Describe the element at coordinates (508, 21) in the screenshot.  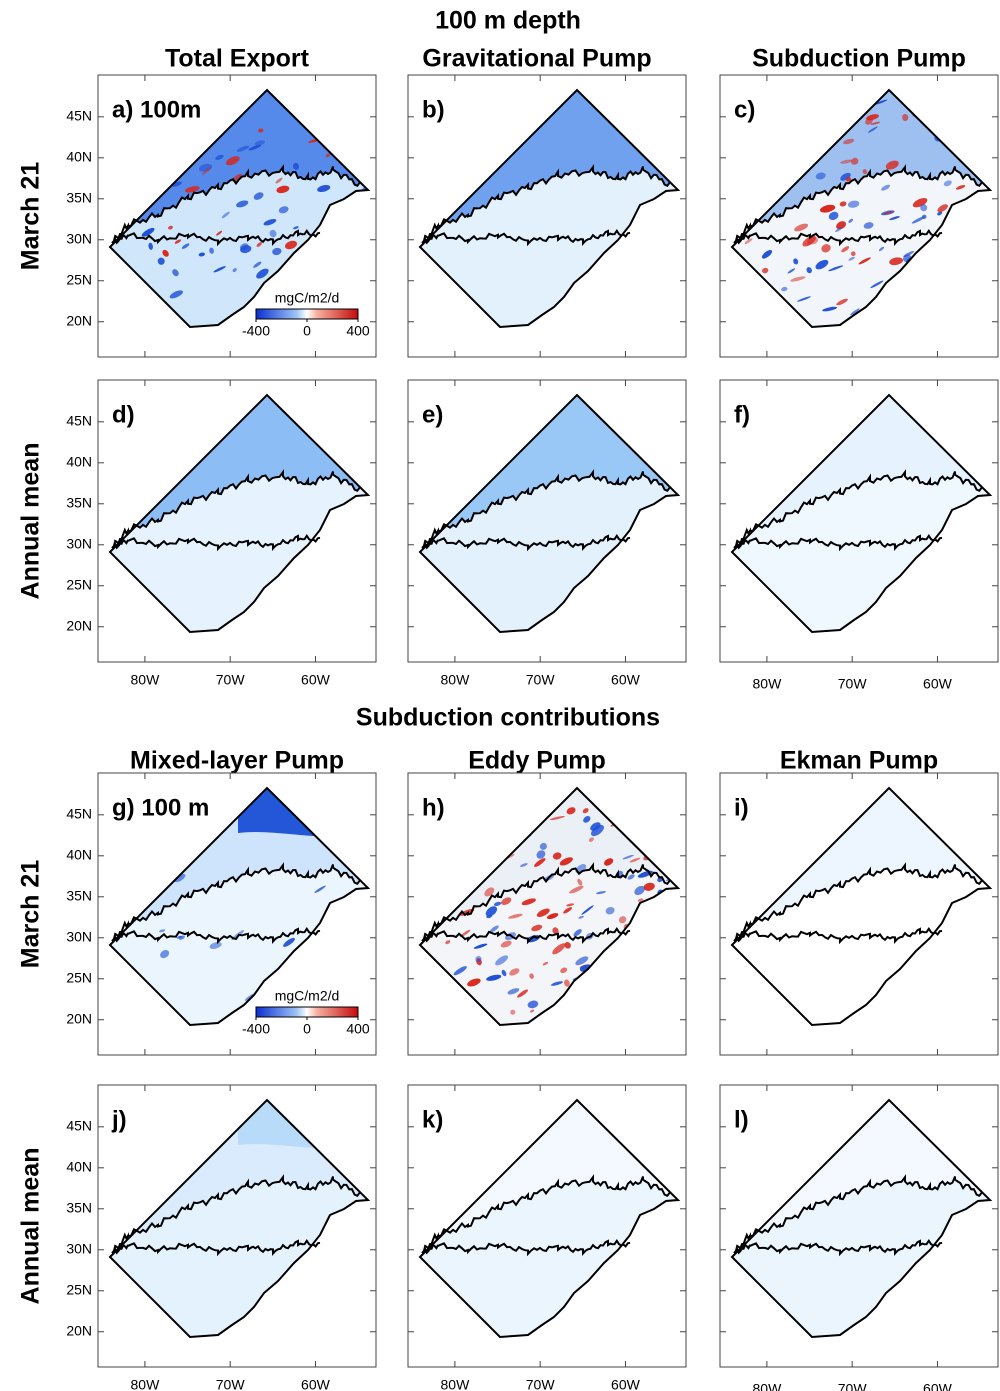
I see `section-title: 100 m depth` at that location.